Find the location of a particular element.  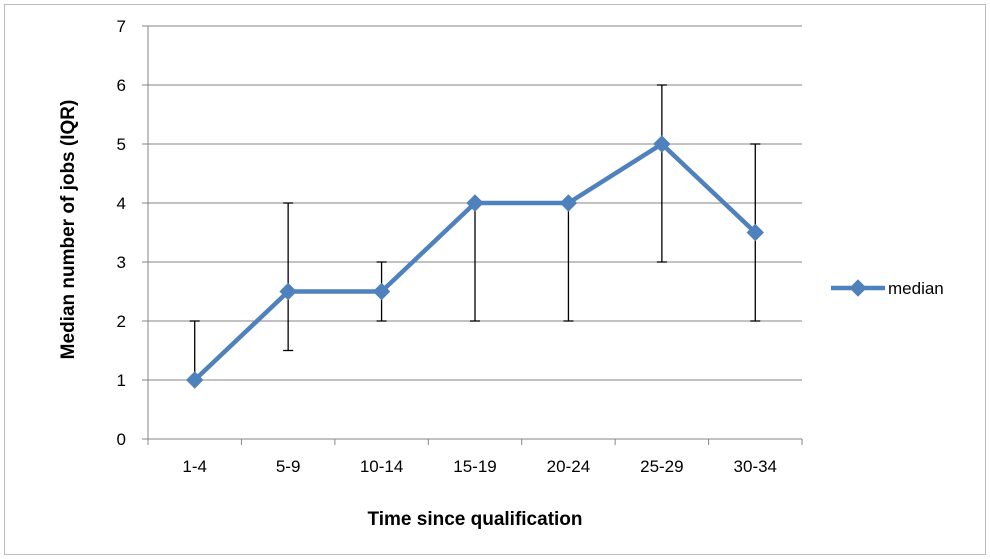

legend: median is located at coordinates (887, 288).